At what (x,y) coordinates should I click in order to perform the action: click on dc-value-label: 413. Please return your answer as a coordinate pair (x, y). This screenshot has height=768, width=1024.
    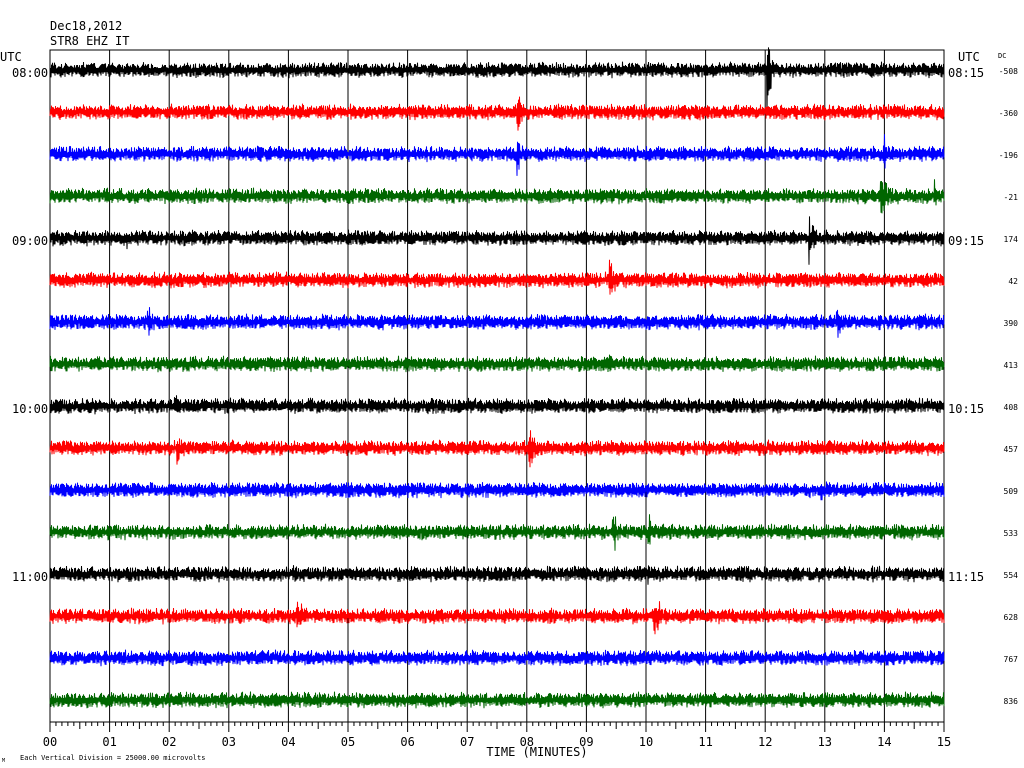
    Looking at the image, I should click on (1011, 365).